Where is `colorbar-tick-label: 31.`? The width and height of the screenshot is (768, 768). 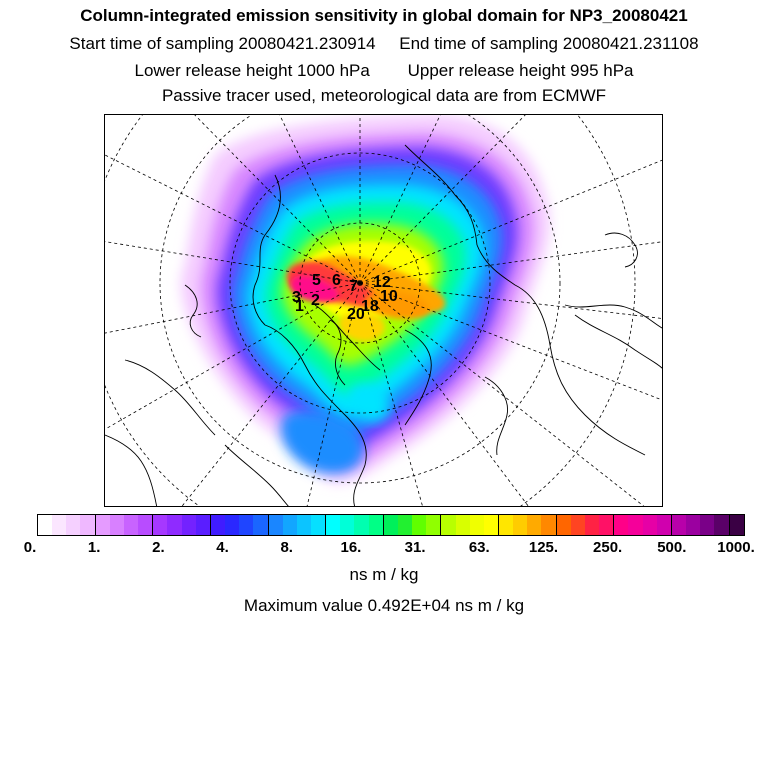 colorbar-tick-label: 31. is located at coordinates (415, 547).